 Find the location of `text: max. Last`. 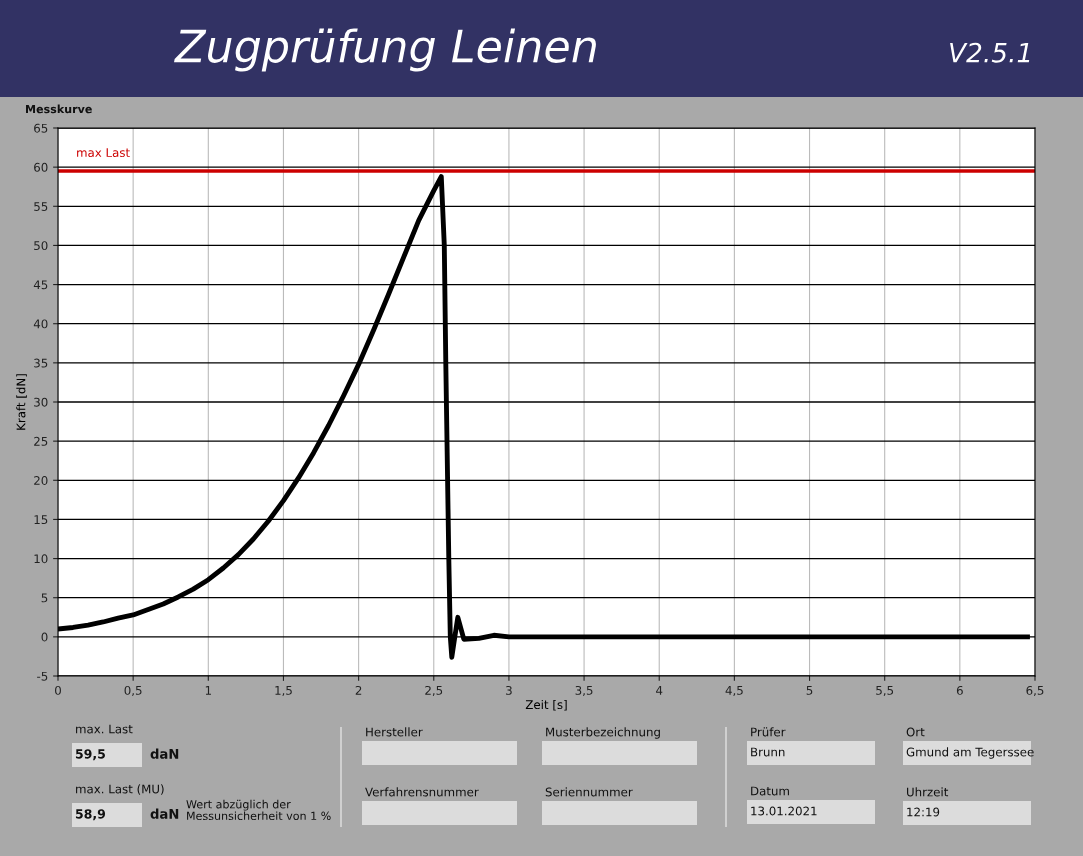

text: max. Last is located at coordinates (104, 729).